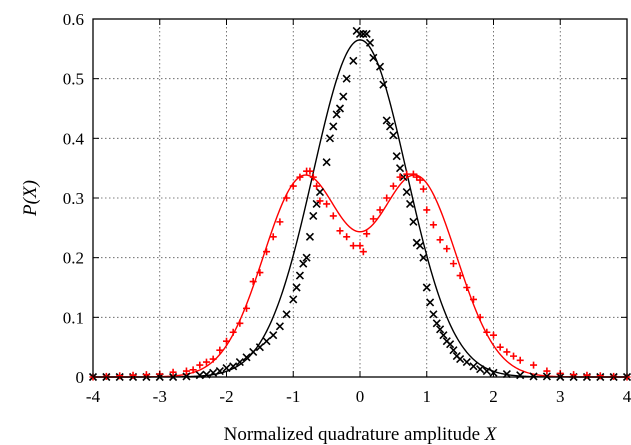  Describe the element at coordinates (361, 434) in the screenshot. I see `x-axis-label: Normalized quadrature amplitude X` at that location.